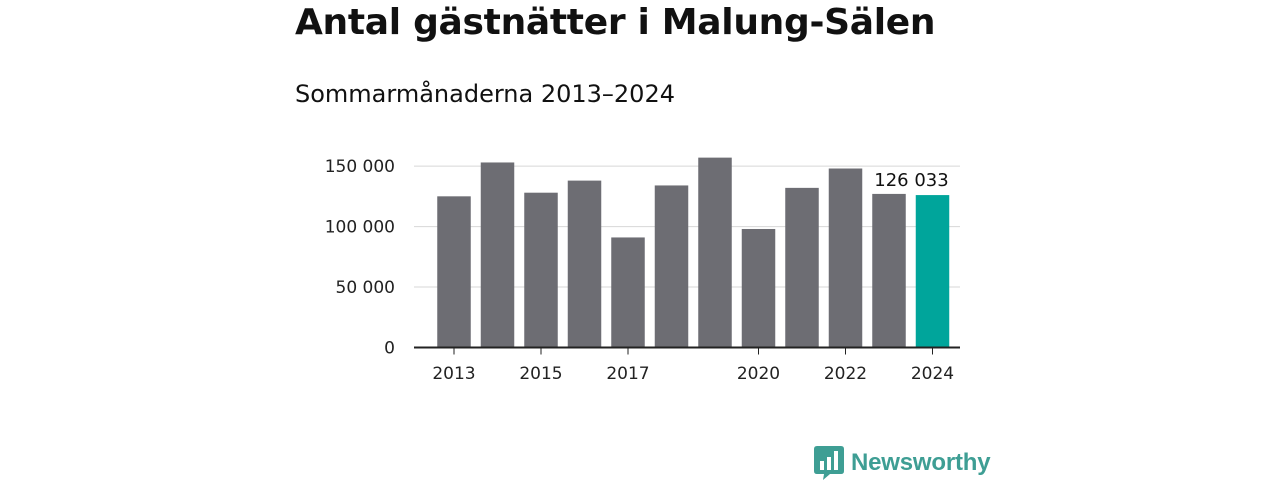 The height and width of the screenshot is (480, 1280). I want to click on x-tick-label: 2020, so click(758, 374).